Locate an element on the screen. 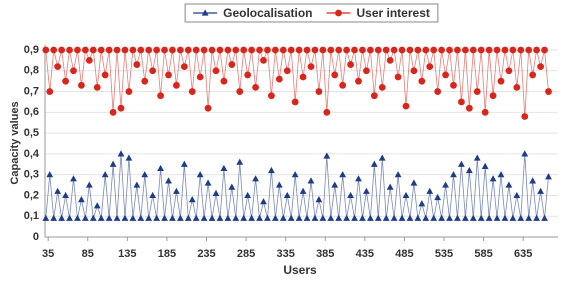 This screenshot has width=566, height=288. y-tick-label: 0,7 is located at coordinates (31, 91).